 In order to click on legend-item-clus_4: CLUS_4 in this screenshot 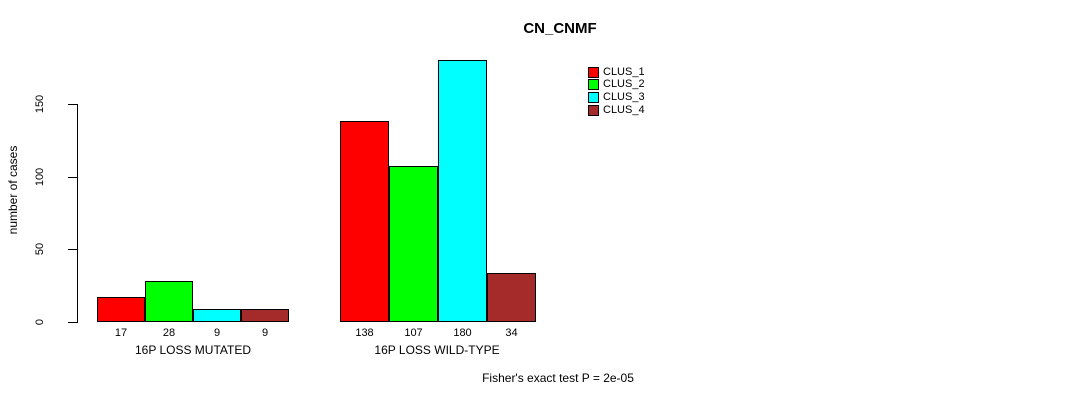, I will do `click(616, 110)`.